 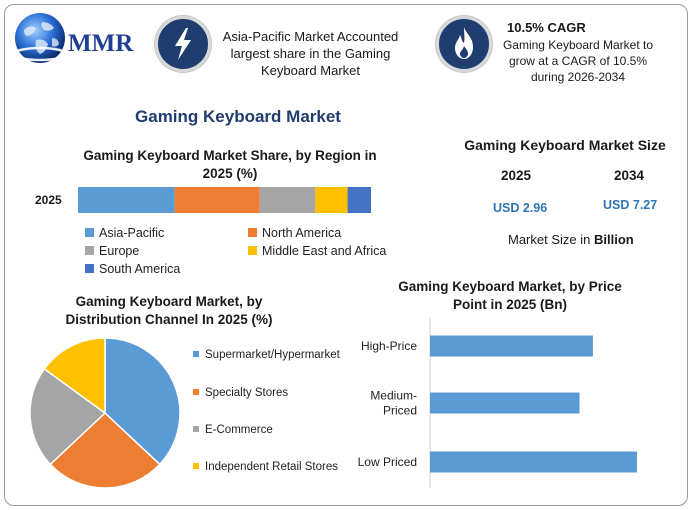 I want to click on region-legend-middle-east-and-africa: Middle East and Africa, so click(x=317, y=251).